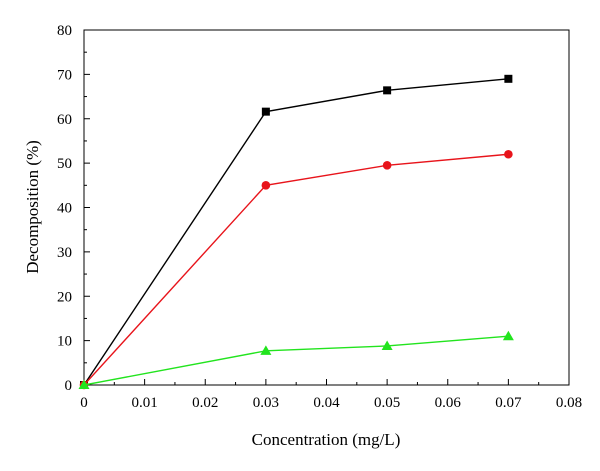  I want to click on y-axis-title: Decomposition (%), so click(32, 207).